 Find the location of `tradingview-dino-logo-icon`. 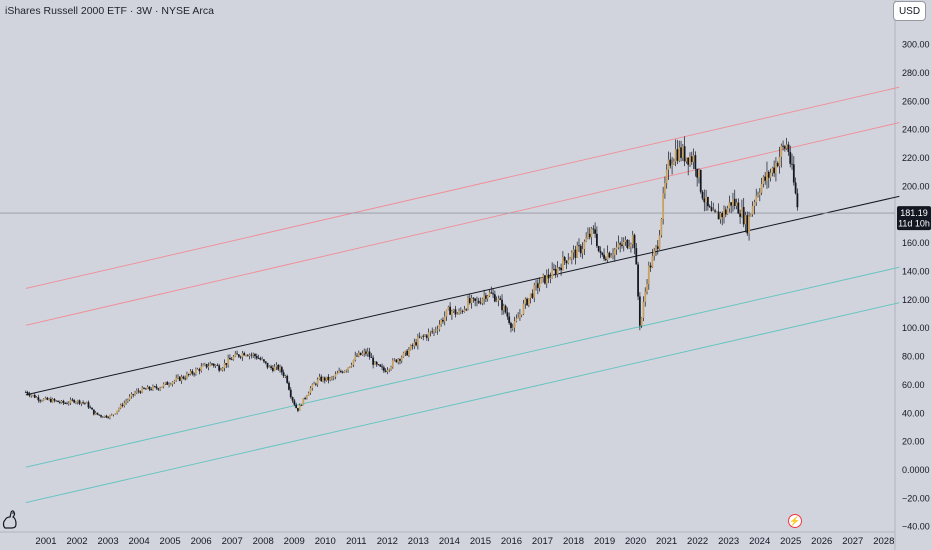

tradingview-dino-logo-icon is located at coordinates (10, 519).